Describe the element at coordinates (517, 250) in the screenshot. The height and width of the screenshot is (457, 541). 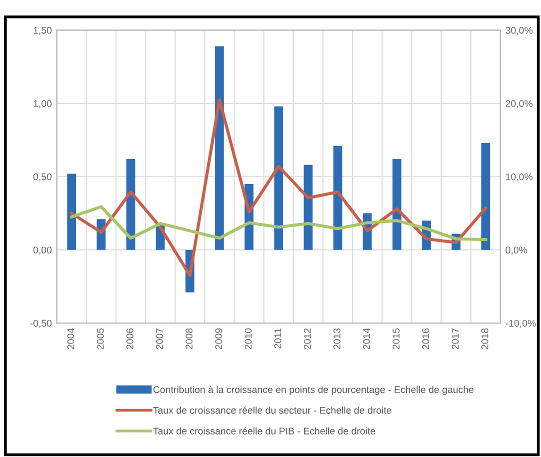
I see `y2-tick-label: 0,0%` at that location.